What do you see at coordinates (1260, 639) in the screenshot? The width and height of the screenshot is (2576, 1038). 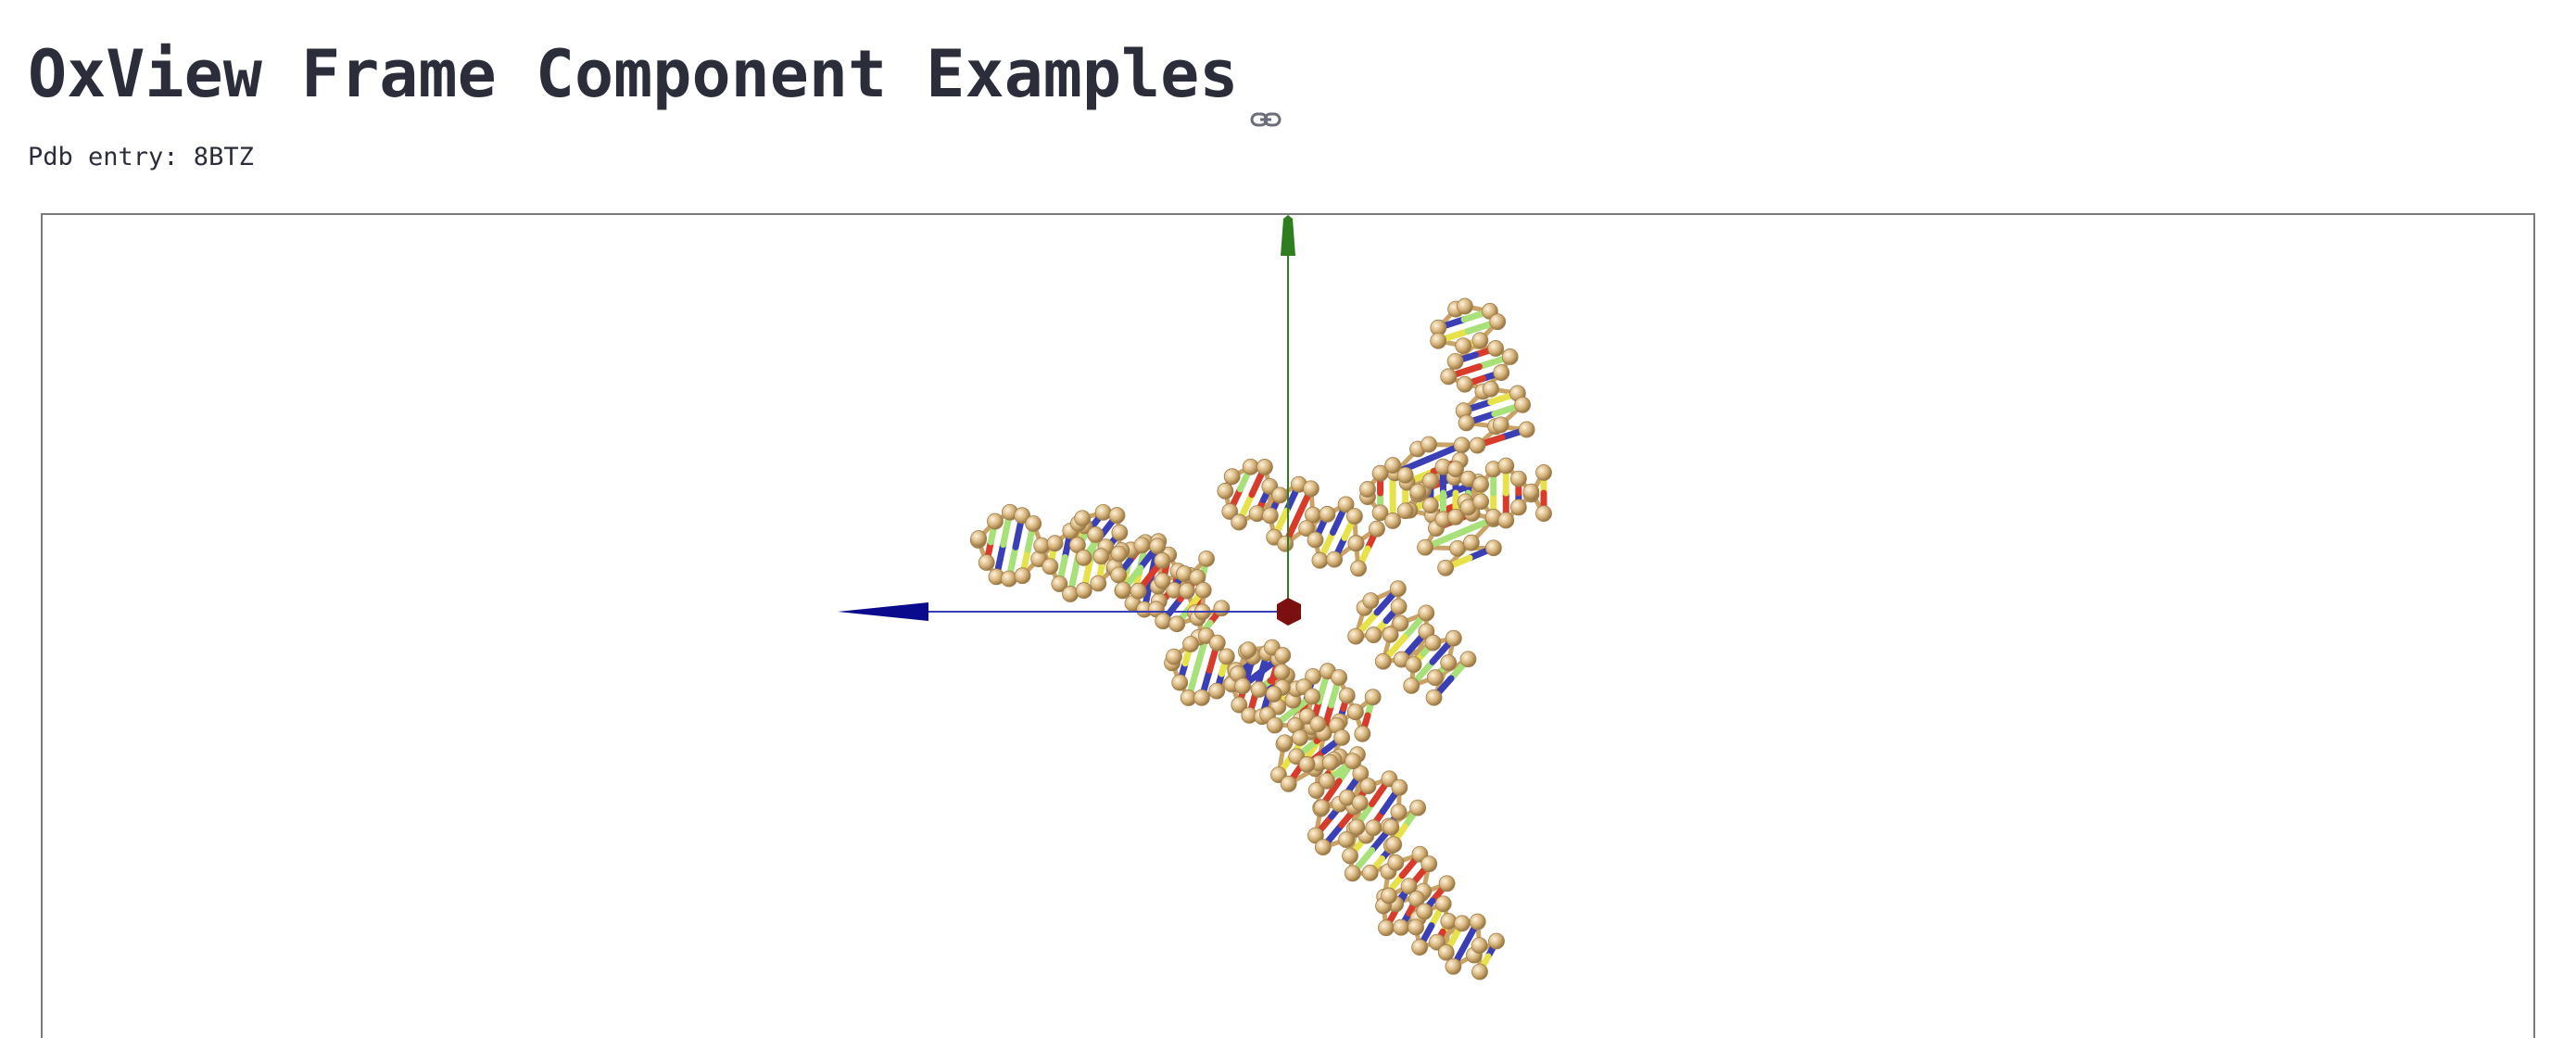 I see `dna-origami-structure` at bounding box center [1260, 639].